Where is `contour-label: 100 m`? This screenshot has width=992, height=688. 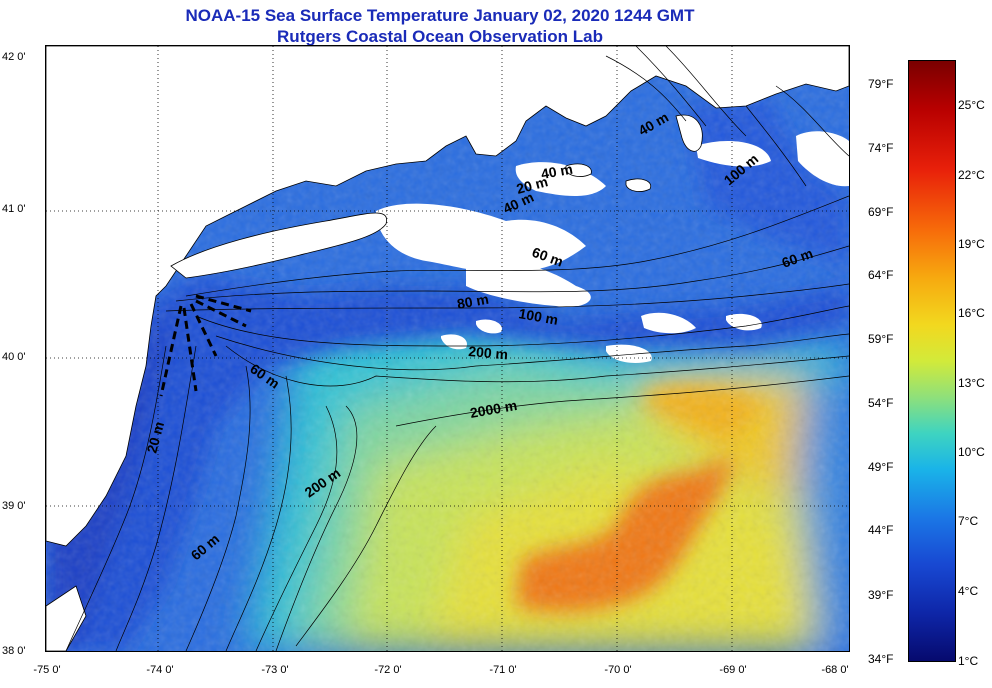
contour-label: 100 m is located at coordinates (538, 316).